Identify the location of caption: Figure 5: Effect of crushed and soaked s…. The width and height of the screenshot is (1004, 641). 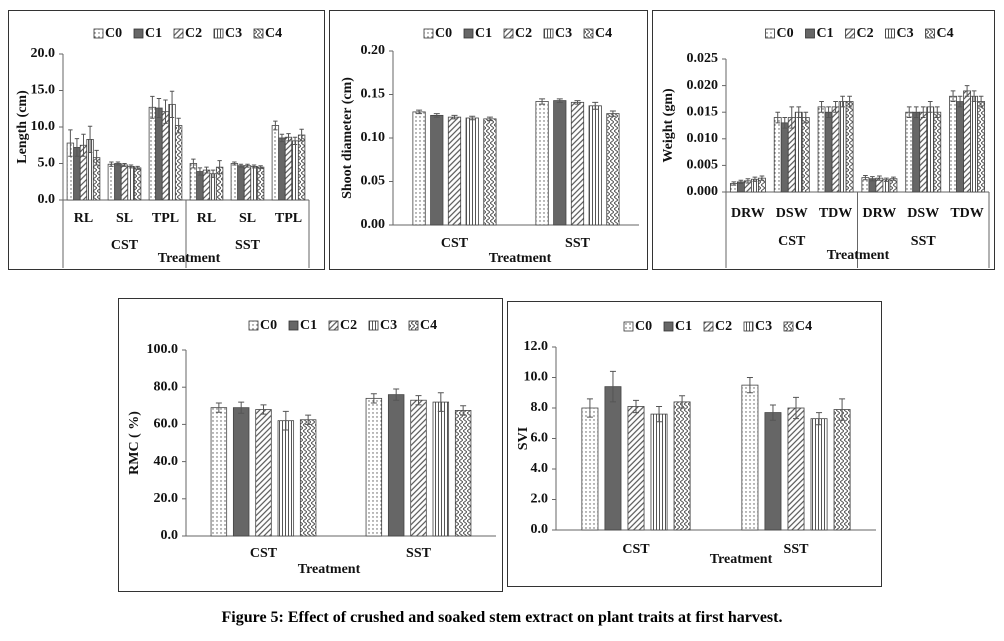
(502, 617).